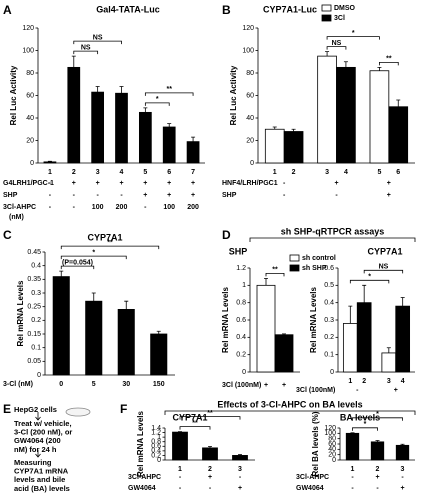 The width and height of the screenshot is (427, 495). Describe the element at coordinates (329, 268) in the screenshot. I see `y-tick-label: 0.6` at that location.